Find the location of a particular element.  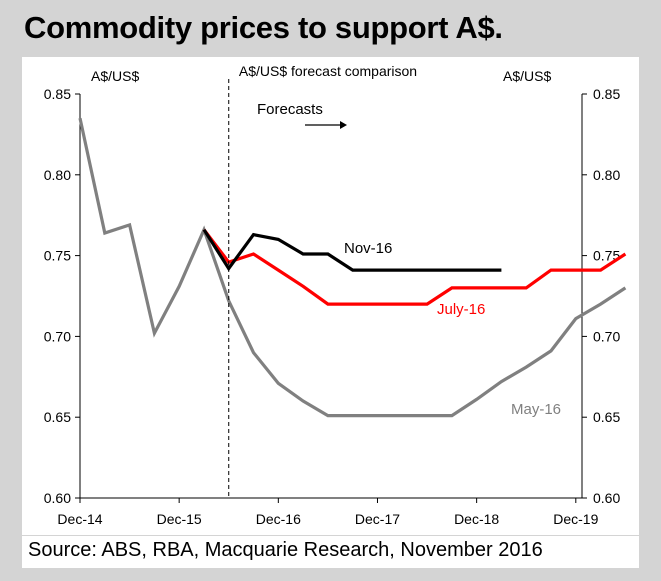

y-tick-label-right: 0.70 is located at coordinates (606, 336).